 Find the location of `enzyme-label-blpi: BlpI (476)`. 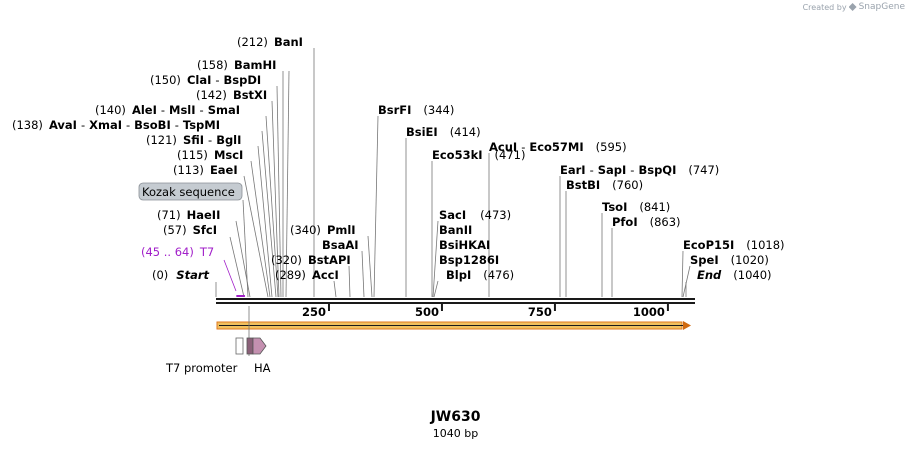

enzyme-label-blpi: BlpI (476) is located at coordinates (480, 275).